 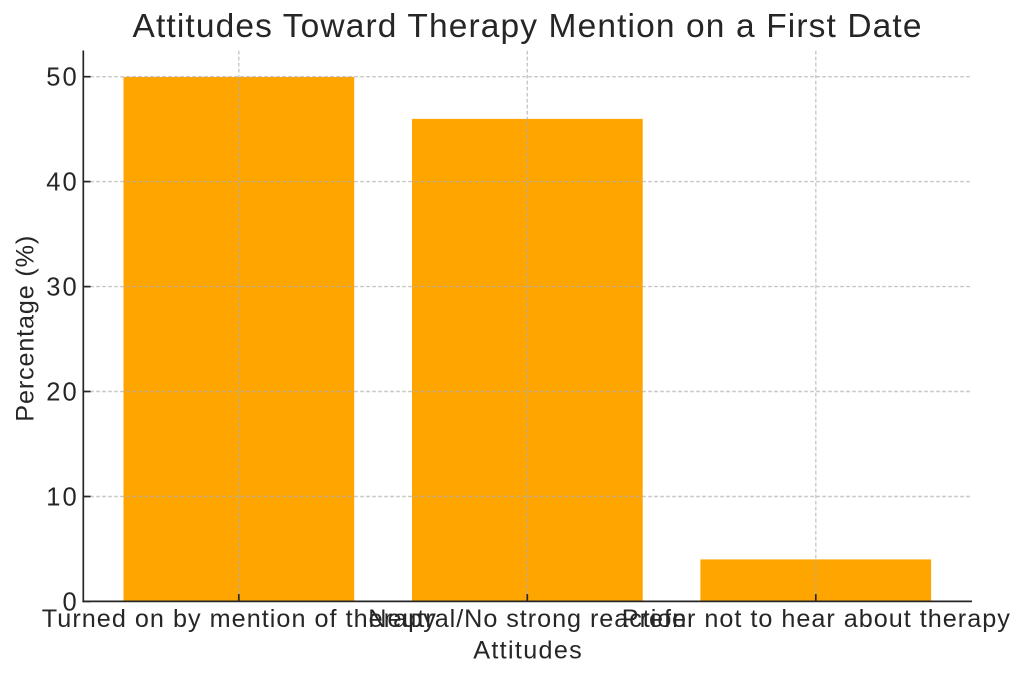 What do you see at coordinates (70, 602) in the screenshot?
I see `svg-text: 0` at bounding box center [70, 602].